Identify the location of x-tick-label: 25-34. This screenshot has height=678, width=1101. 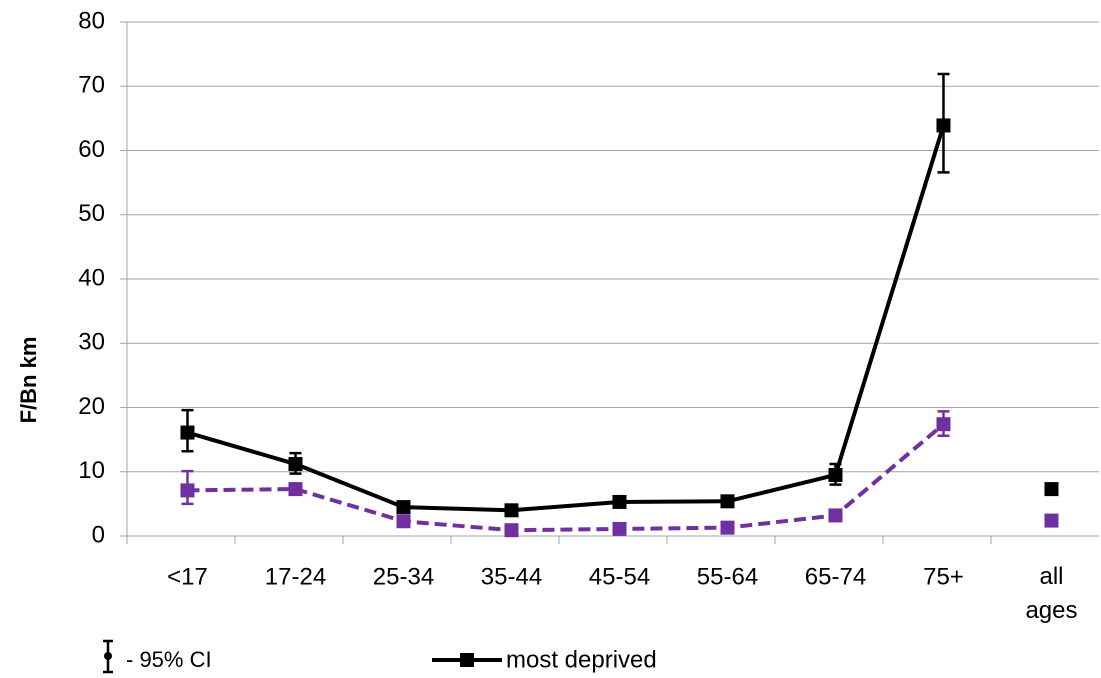
(403, 576).